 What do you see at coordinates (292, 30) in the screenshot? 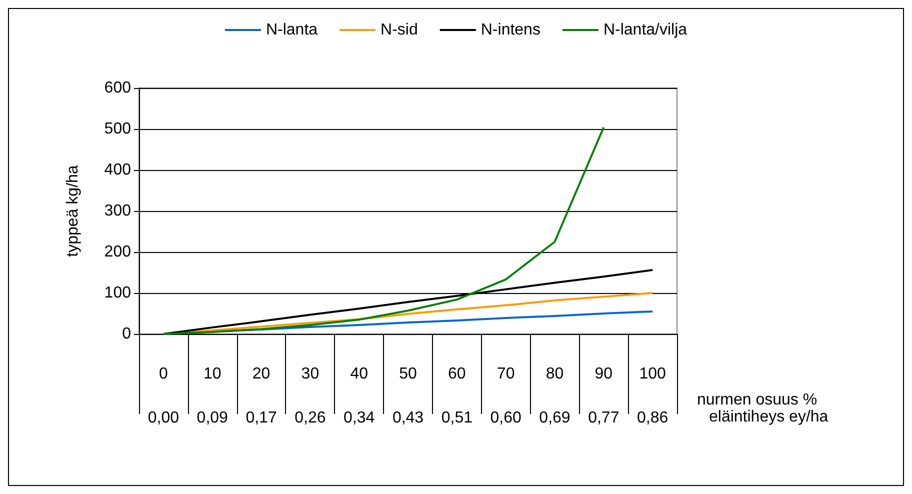
I see `legend-label: N-lanta` at bounding box center [292, 30].